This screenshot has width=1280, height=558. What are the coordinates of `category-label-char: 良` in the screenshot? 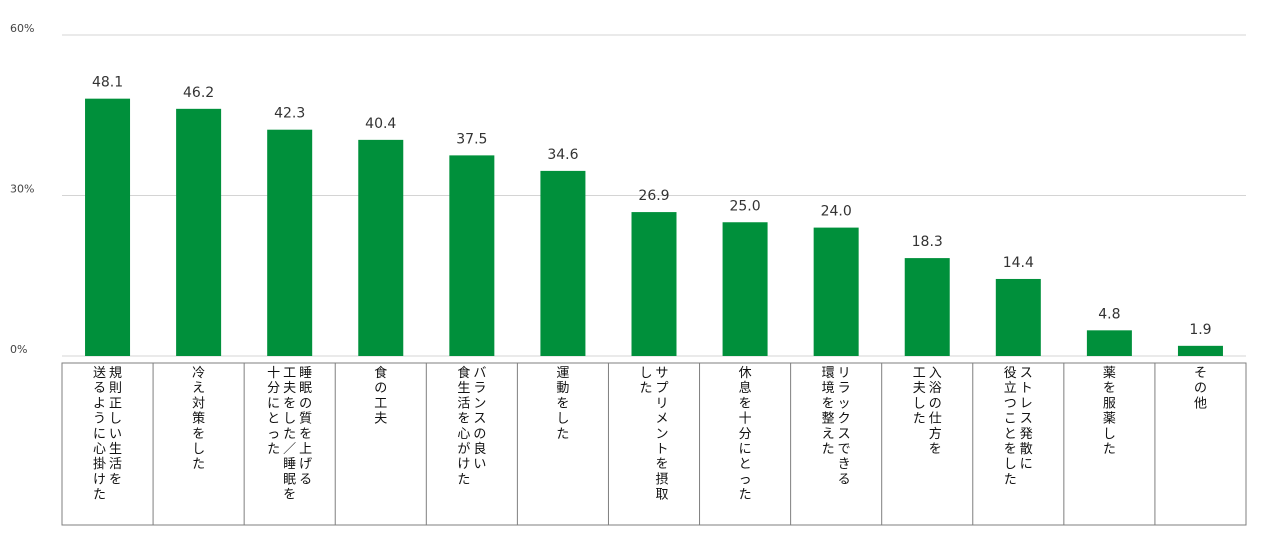 It's located at (479, 449).